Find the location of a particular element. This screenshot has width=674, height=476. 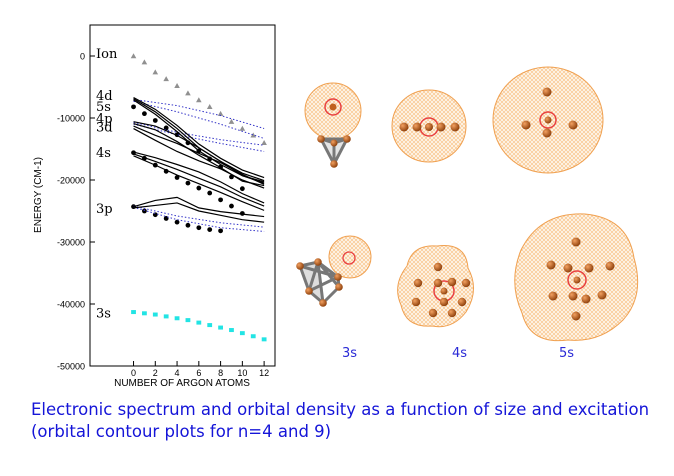

x-tick-label: 0 is located at coordinates (133, 373).